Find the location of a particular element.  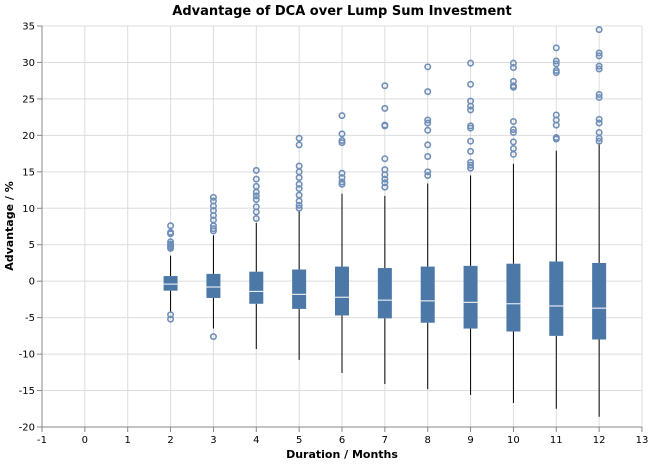

y-tick-label: 5 is located at coordinates (32, 245).